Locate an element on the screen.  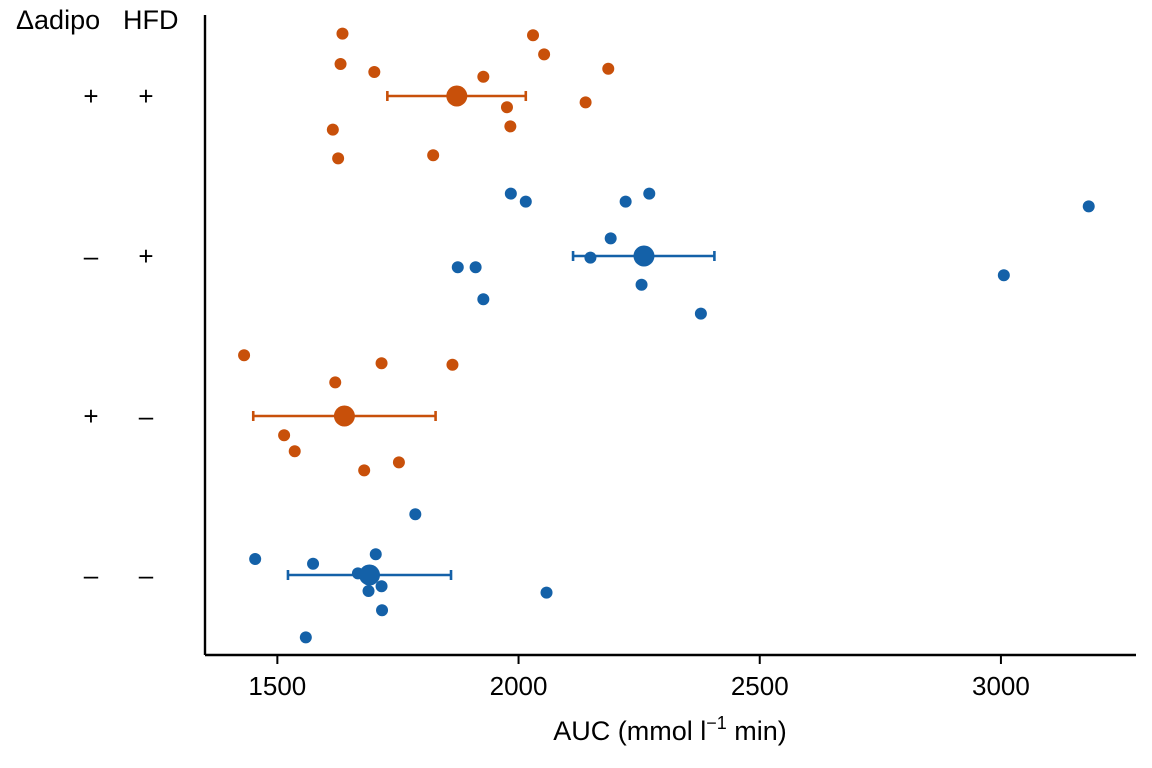
x-axis-title-tail: min) is located at coordinates (757, 731).